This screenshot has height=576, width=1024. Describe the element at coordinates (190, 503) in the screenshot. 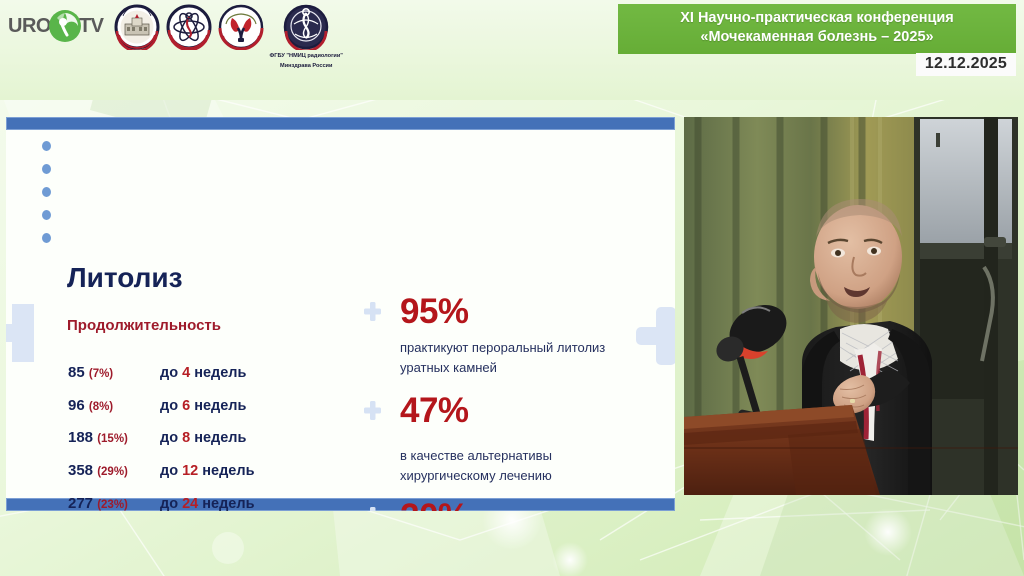

I see `duration-label-number: 24` at that location.